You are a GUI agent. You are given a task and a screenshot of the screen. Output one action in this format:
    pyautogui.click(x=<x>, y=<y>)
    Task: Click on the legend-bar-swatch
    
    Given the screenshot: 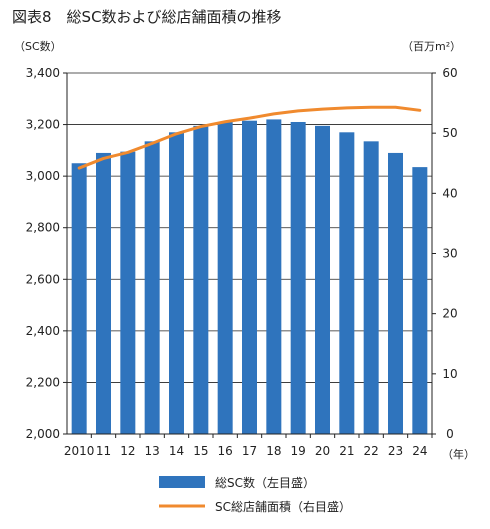 What is the action you would take?
    pyautogui.click(x=182, y=482)
    